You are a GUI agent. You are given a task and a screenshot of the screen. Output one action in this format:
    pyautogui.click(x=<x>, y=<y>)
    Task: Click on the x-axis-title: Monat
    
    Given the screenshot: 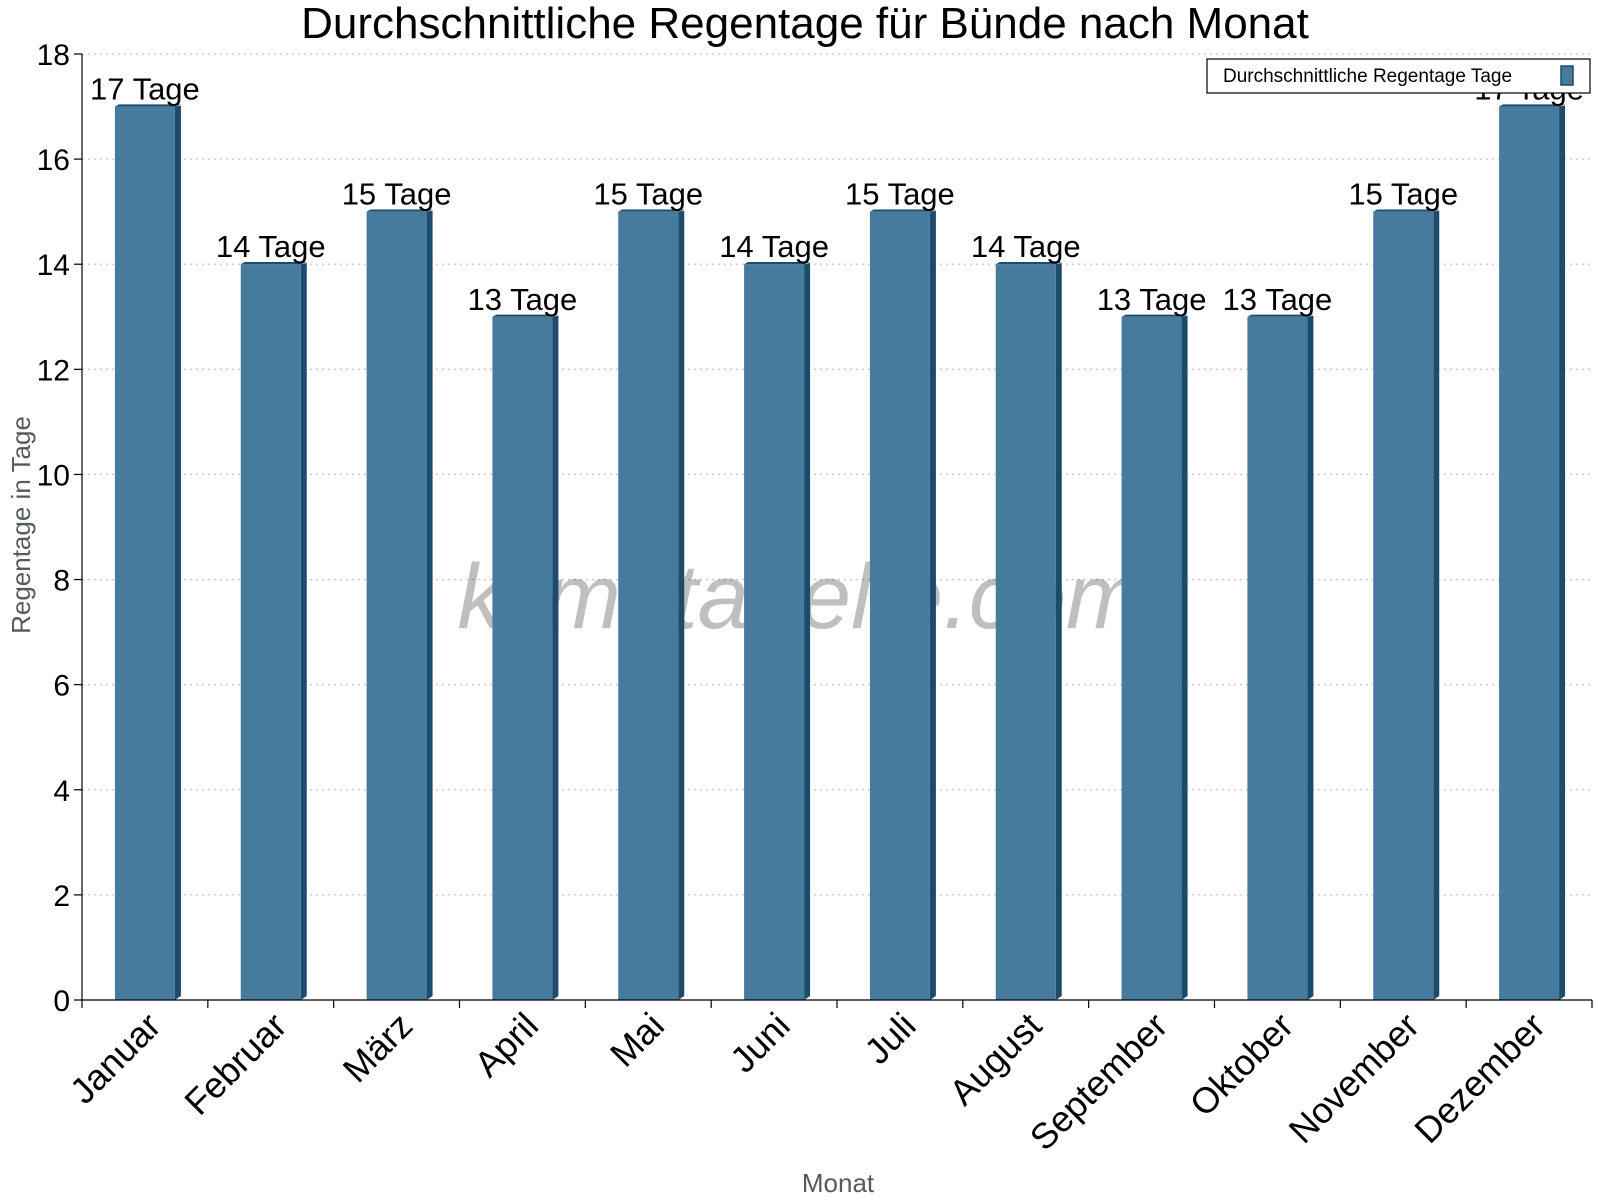 What is the action you would take?
    pyautogui.click(x=838, y=1183)
    